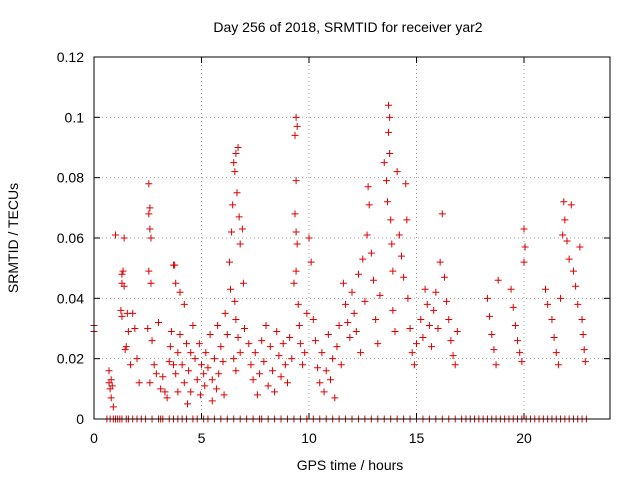  Describe the element at coordinates (524, 438) in the screenshot. I see `x-tick-label: 20` at that location.